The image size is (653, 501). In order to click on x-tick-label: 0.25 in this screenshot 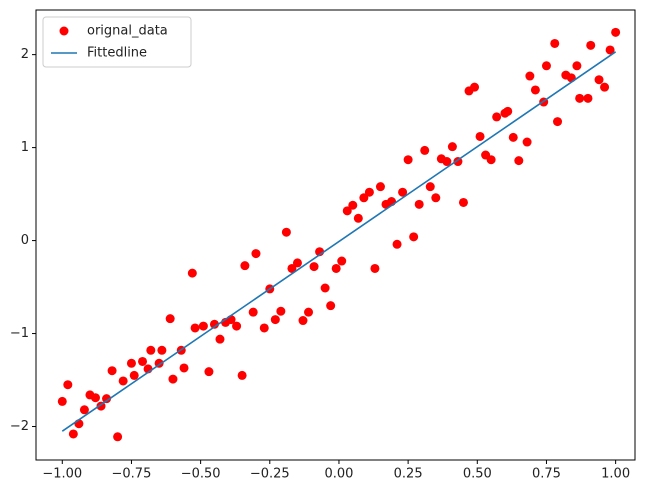, I will do `click(408, 474)`.